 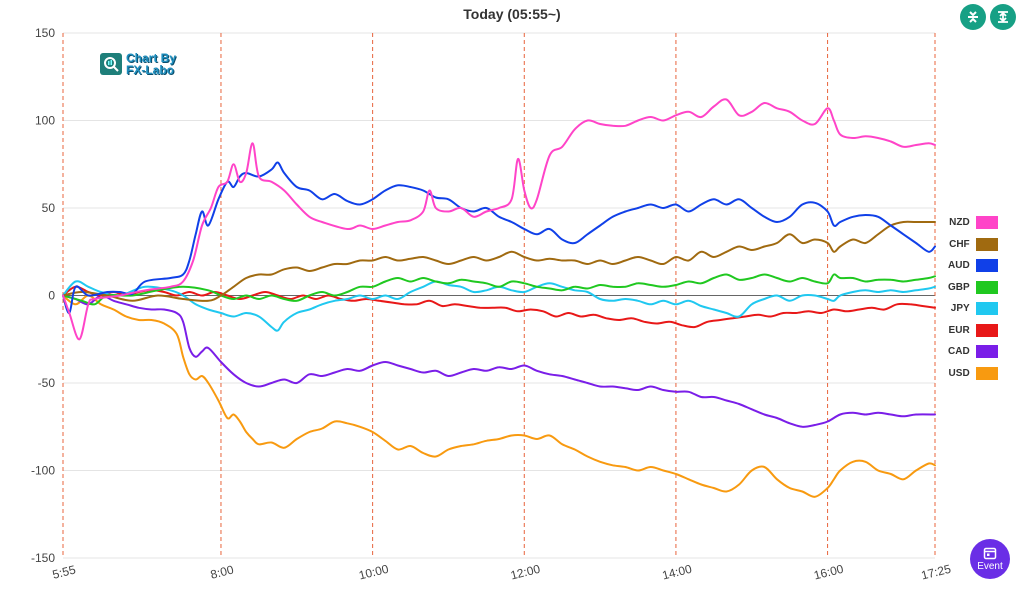 I want to click on event-button: Event, so click(x=990, y=559).